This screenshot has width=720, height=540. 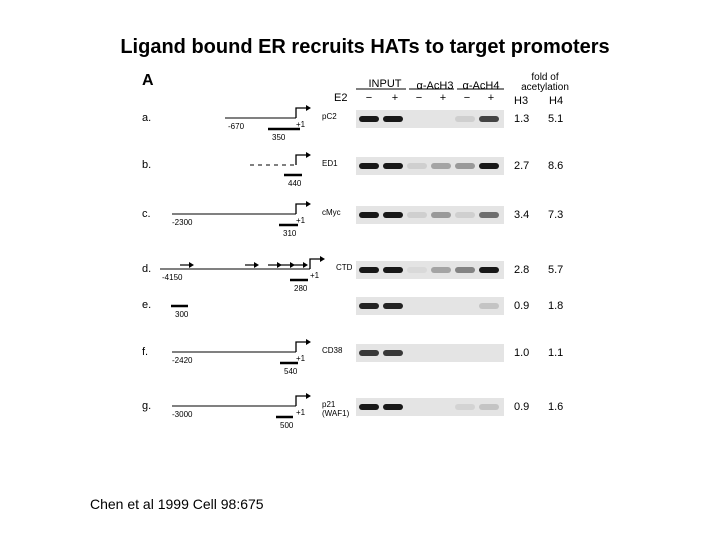 What do you see at coordinates (236, 126) in the screenshot?
I see `promoter-start-position: -670` at bounding box center [236, 126].